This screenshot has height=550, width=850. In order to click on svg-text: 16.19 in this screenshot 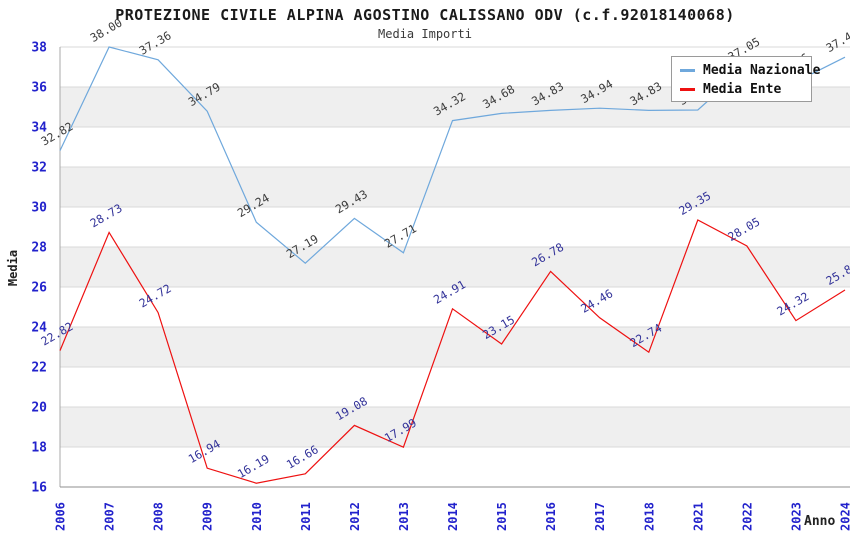, I will do `click(253, 466)`.